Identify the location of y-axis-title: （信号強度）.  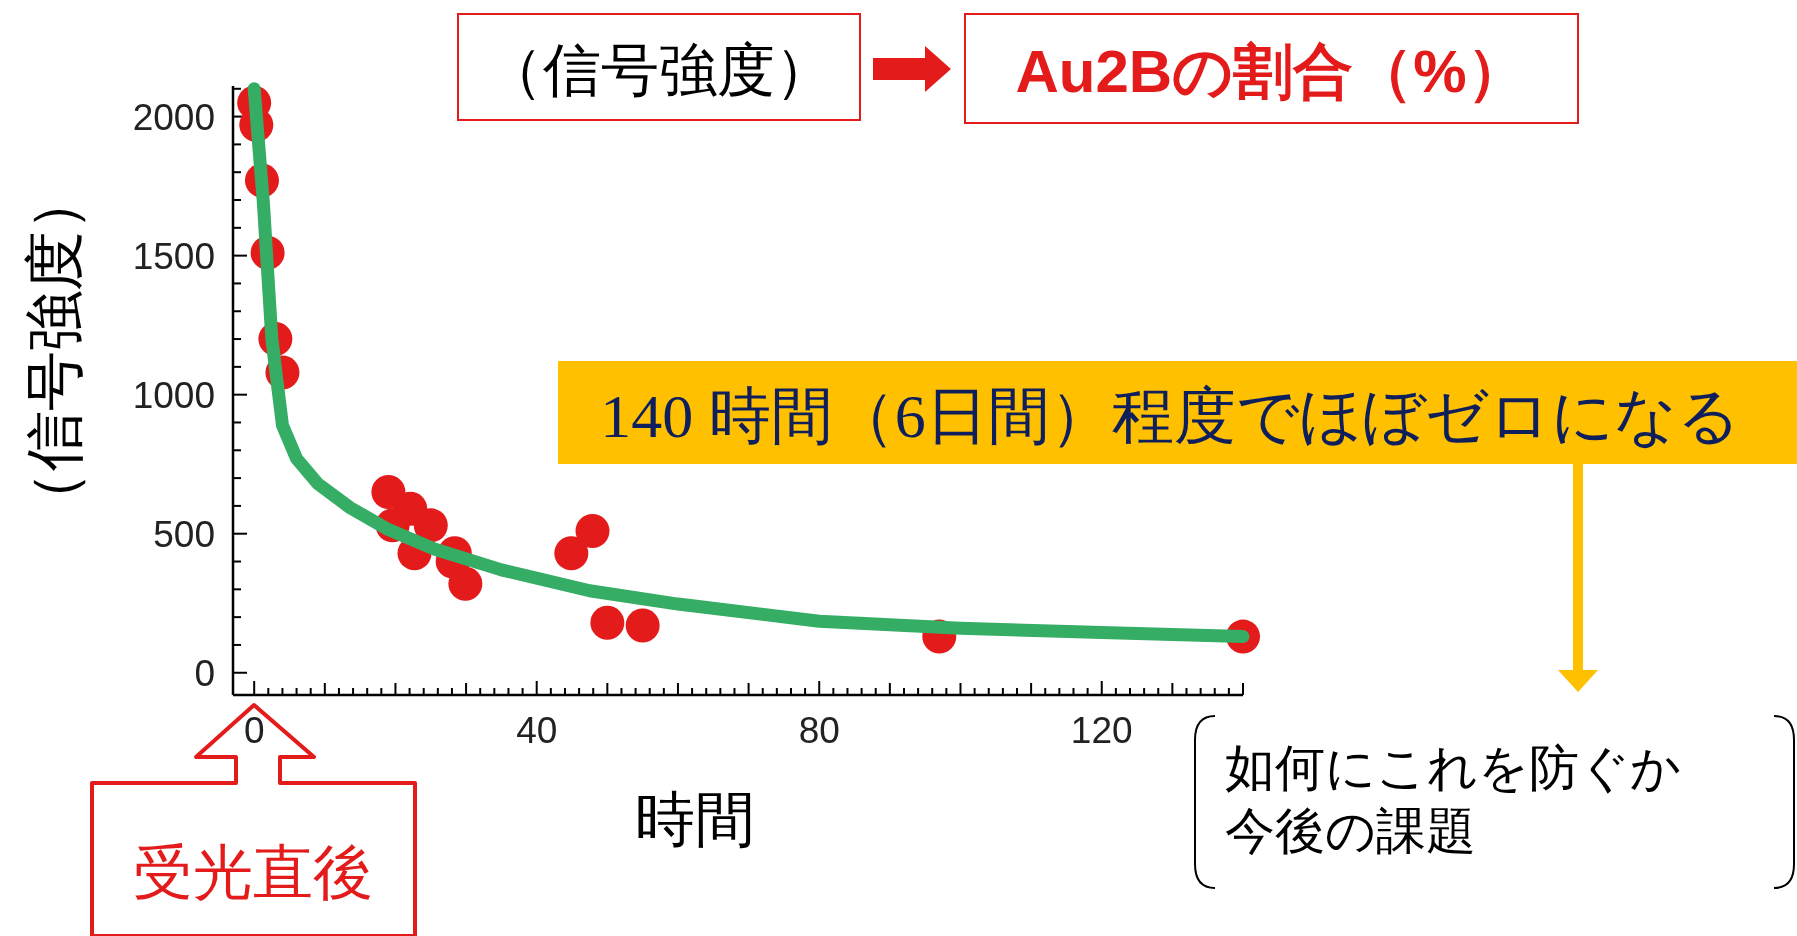
(54, 350).